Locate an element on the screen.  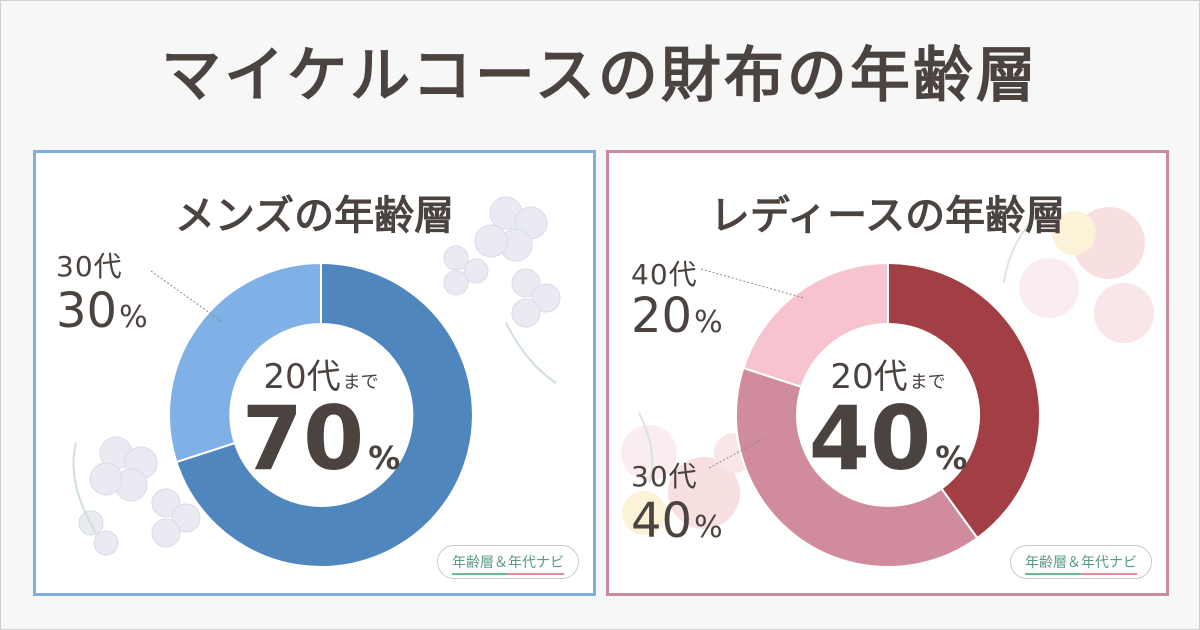
women-callout-30s-leader is located at coordinates (736, 453).